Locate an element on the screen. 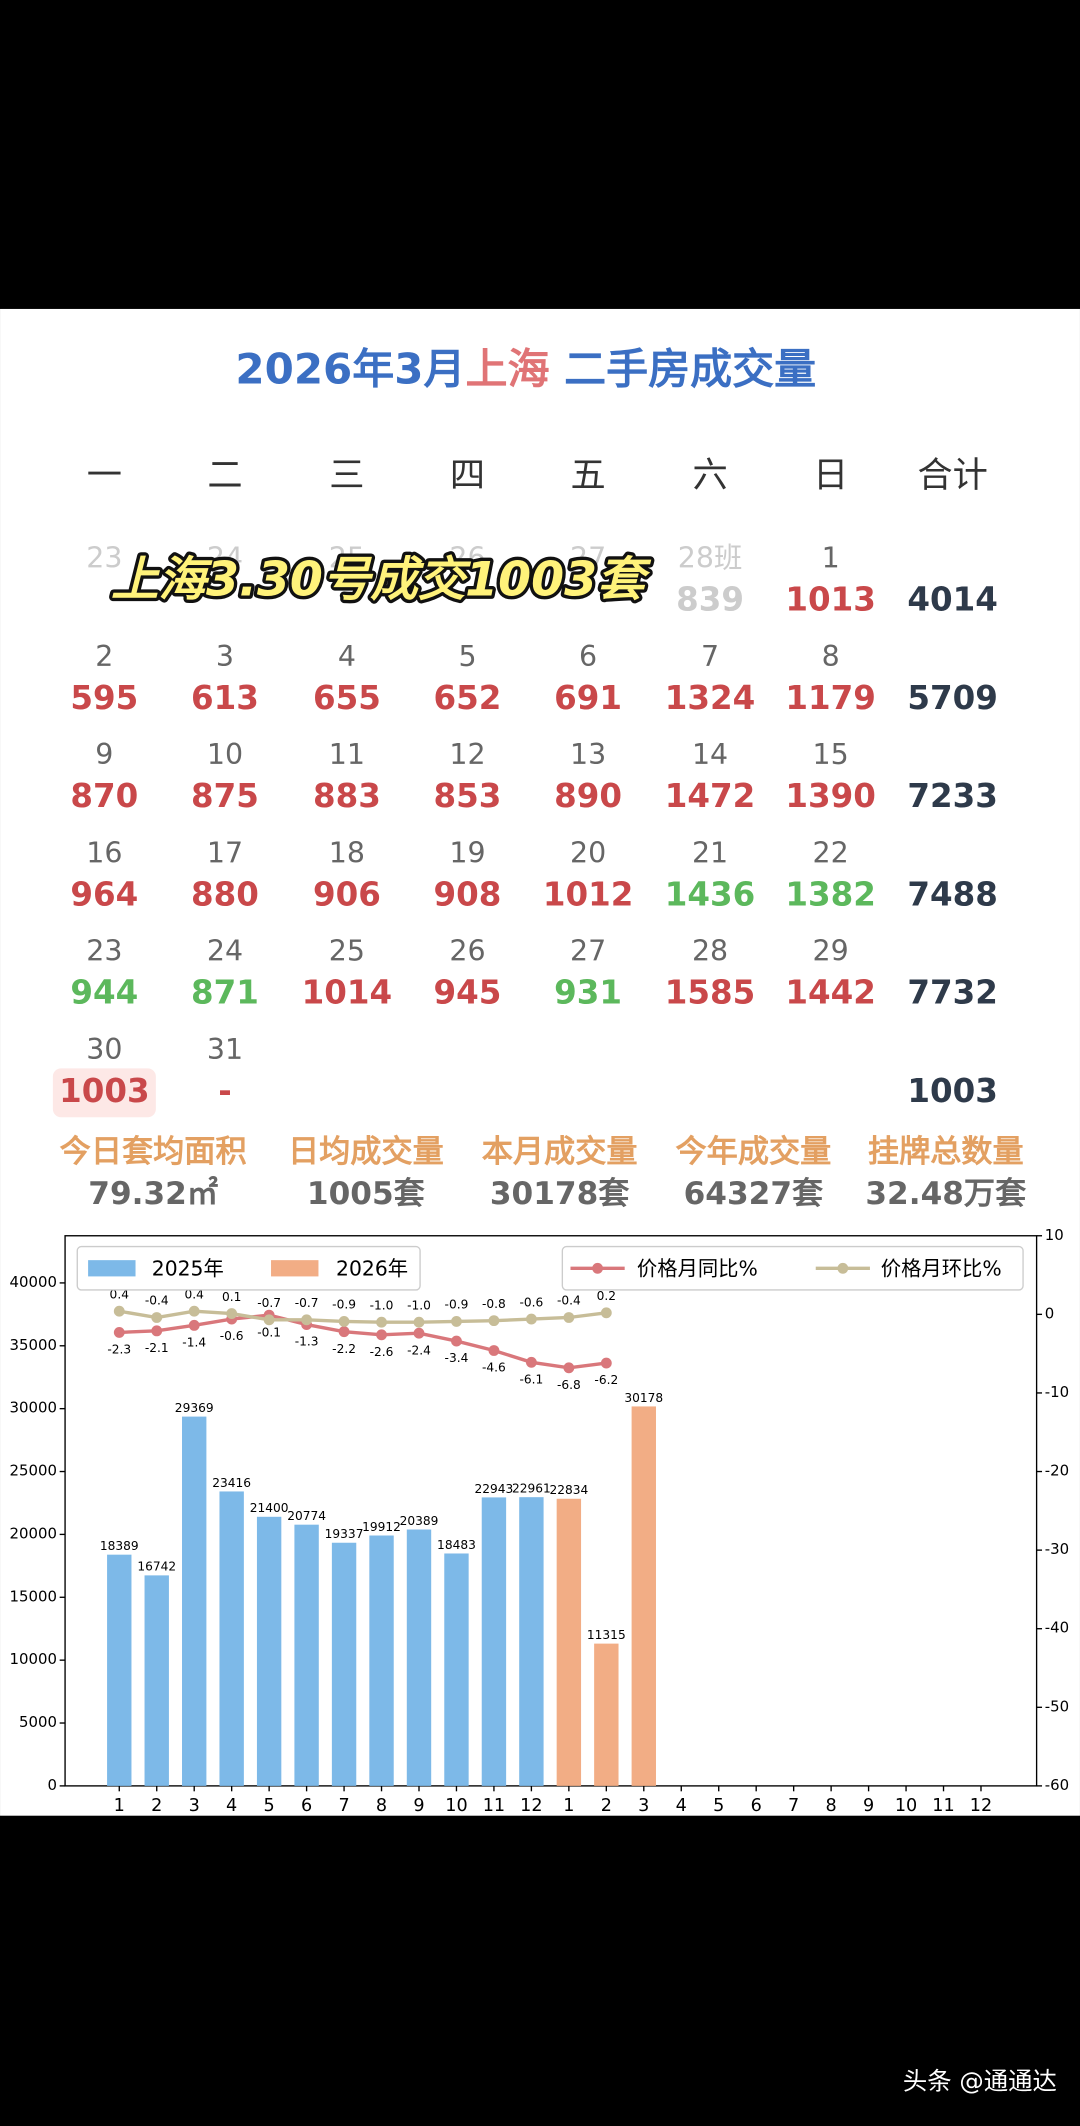  day-number: 28 is located at coordinates (710, 951).